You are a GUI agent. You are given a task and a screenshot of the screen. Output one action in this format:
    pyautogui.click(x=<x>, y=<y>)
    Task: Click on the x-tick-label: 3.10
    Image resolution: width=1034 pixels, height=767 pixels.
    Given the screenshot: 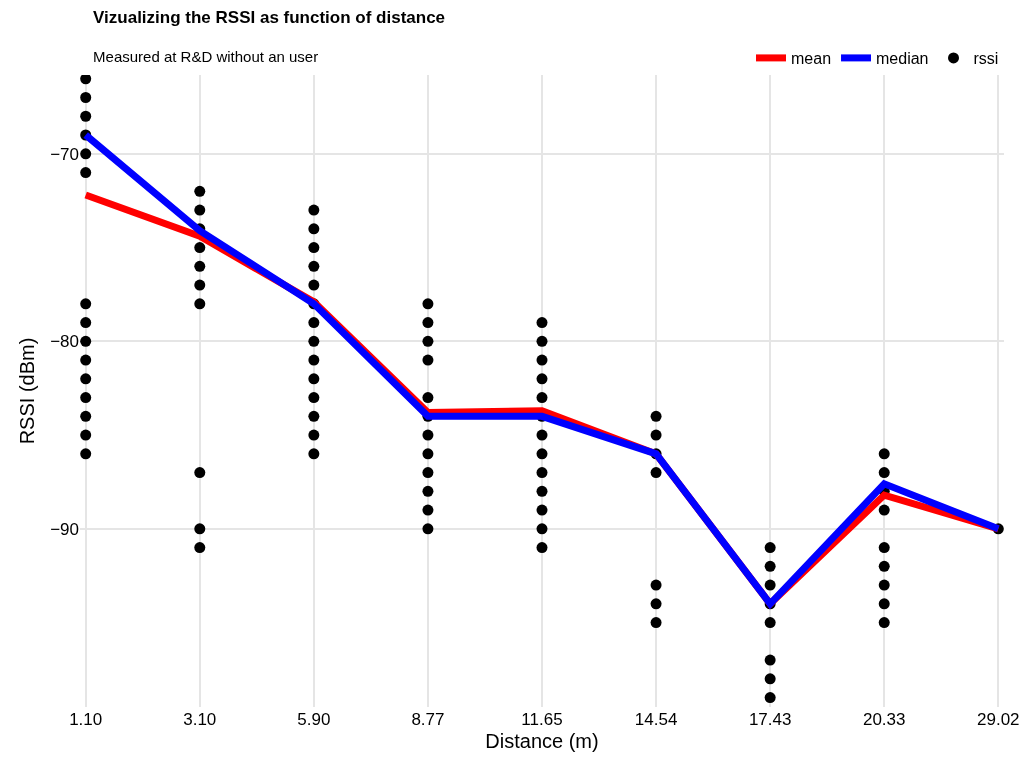 What is the action you would take?
    pyautogui.click(x=200, y=719)
    